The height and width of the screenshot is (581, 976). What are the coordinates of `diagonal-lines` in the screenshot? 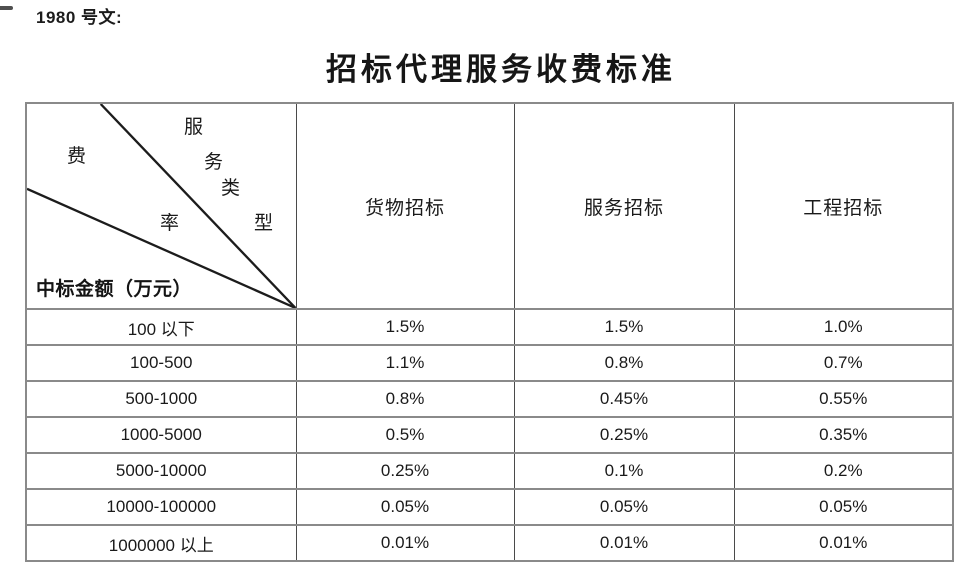 It's located at (161, 206).